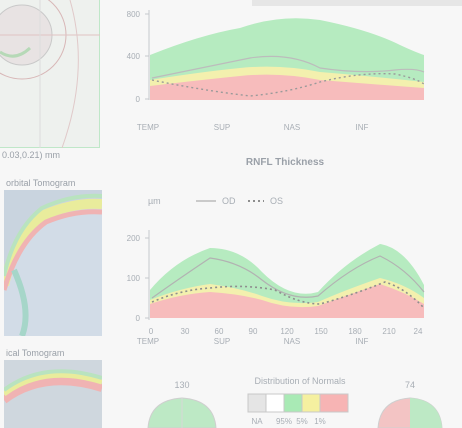 The width and height of the screenshot is (462, 428). Describe the element at coordinates (134, 238) in the screenshot. I see `rnfl-ytick-200: 200` at that location.